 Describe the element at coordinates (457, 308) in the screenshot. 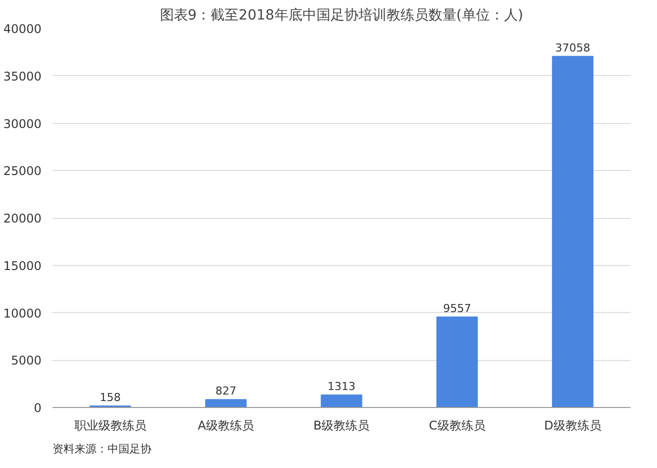

I see `data-label: 9557` at that location.